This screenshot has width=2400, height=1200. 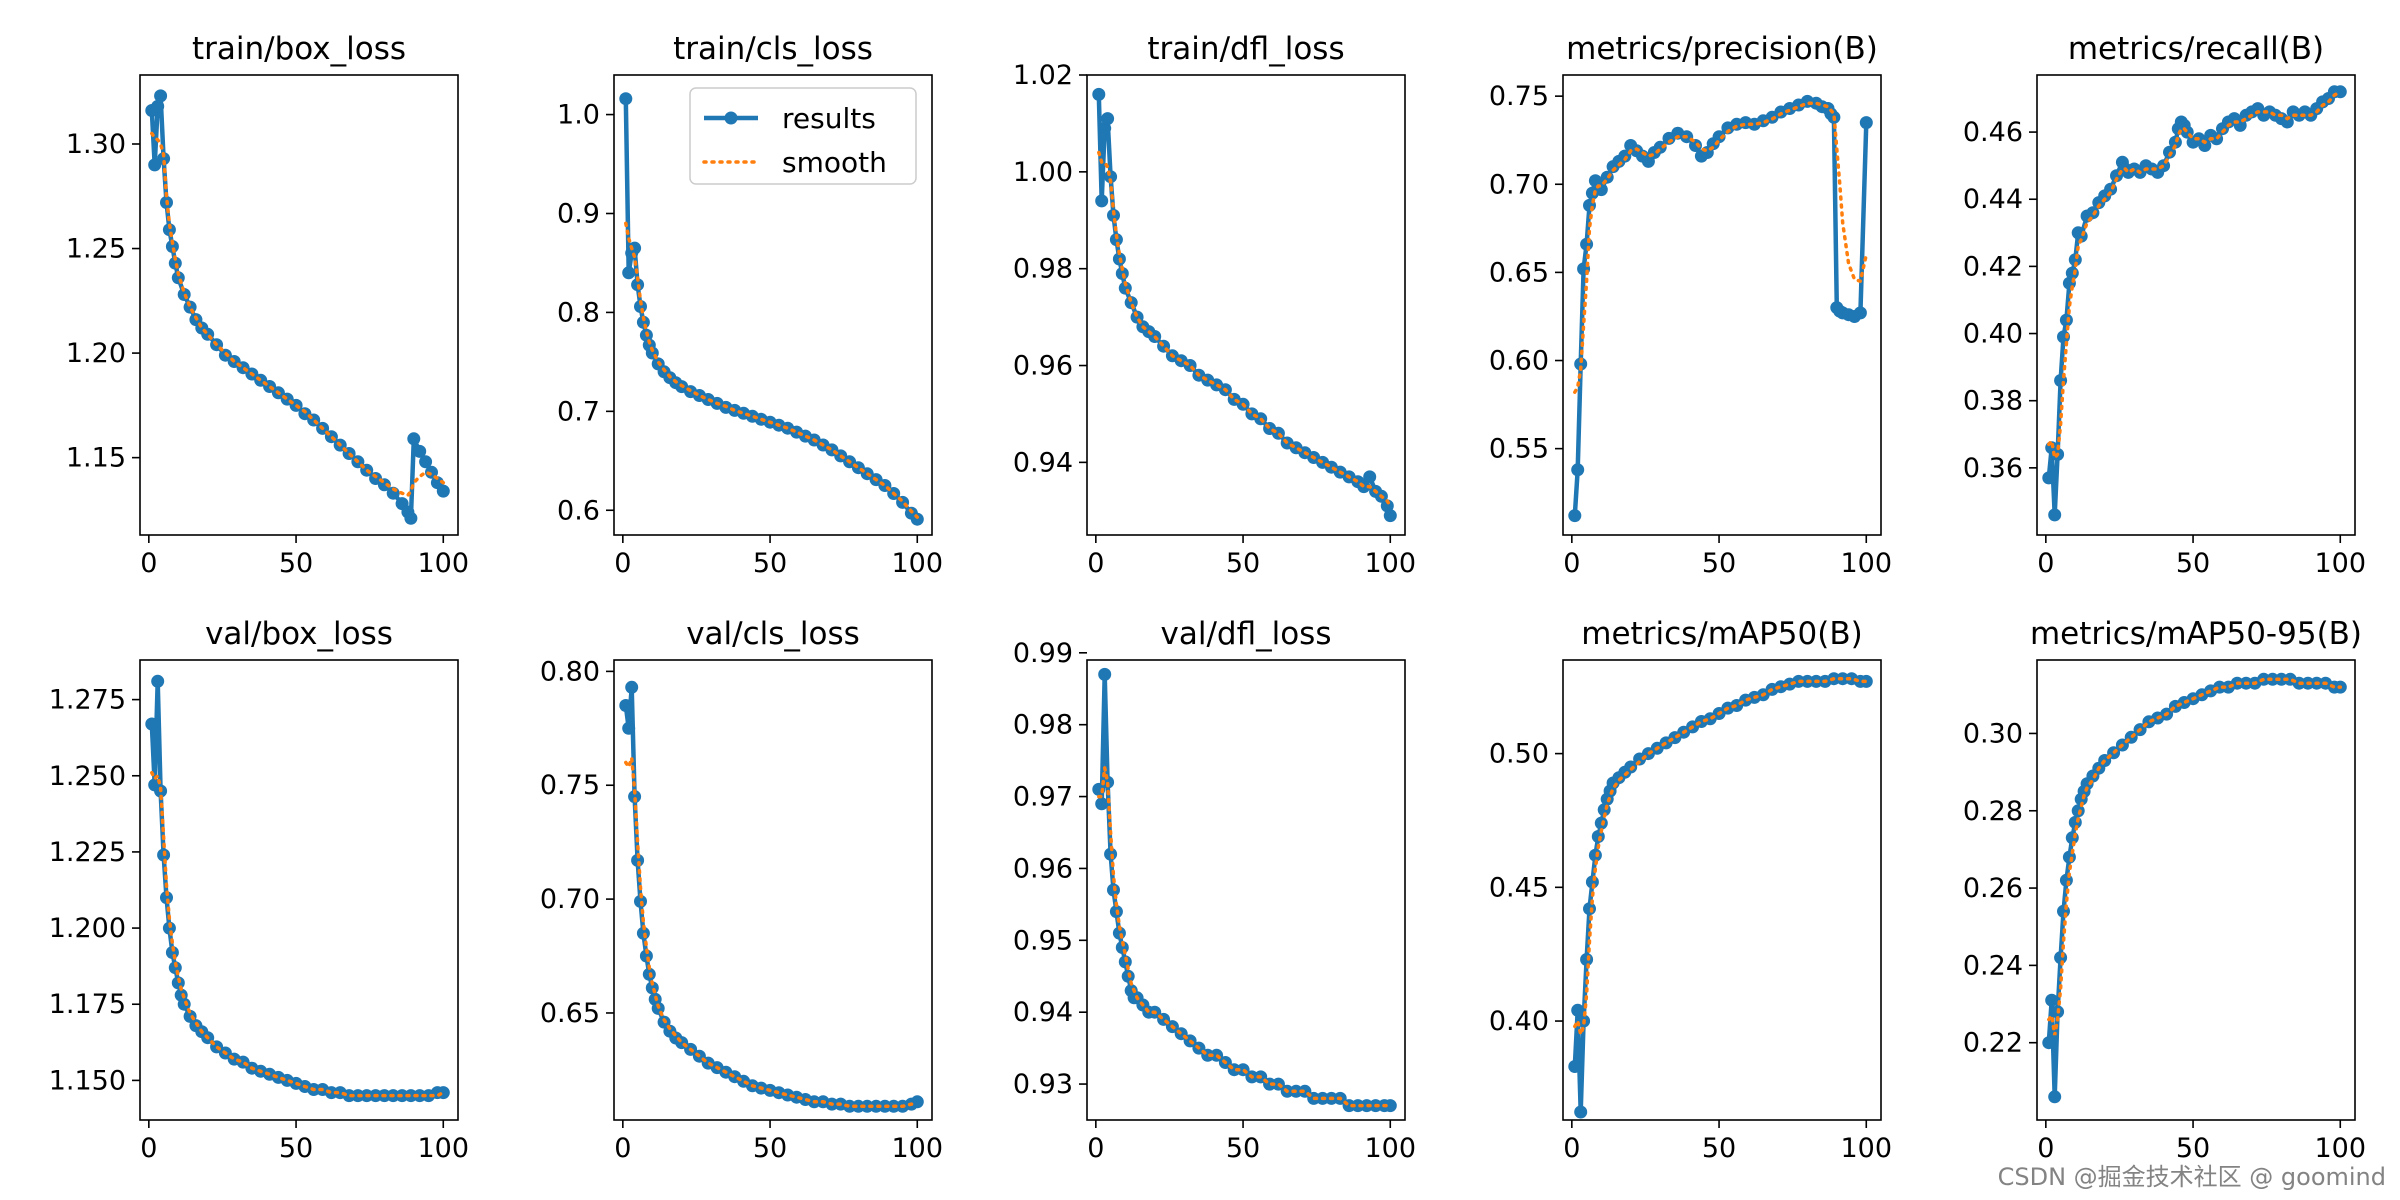 I want to click on y-tick-label: 1.225, so click(x=87, y=852).